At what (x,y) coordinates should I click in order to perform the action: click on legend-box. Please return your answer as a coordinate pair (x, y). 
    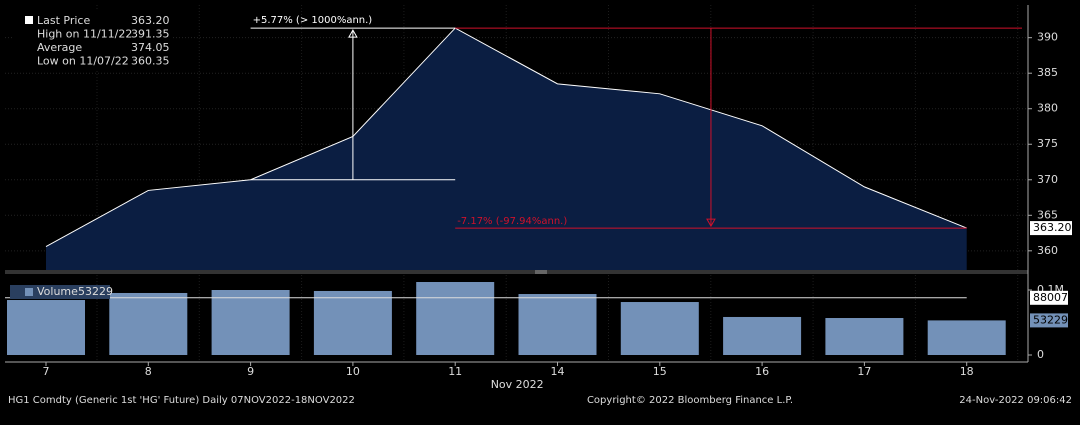
    Looking at the image, I should click on (92, 40).